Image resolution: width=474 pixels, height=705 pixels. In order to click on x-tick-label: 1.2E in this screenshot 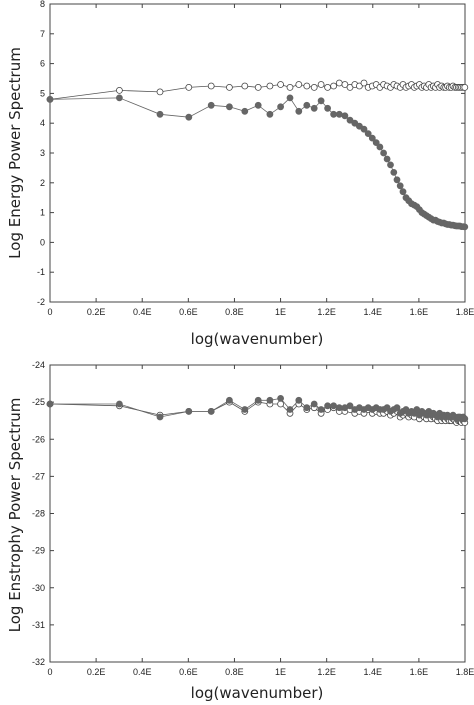, I will do `click(326, 312)`.